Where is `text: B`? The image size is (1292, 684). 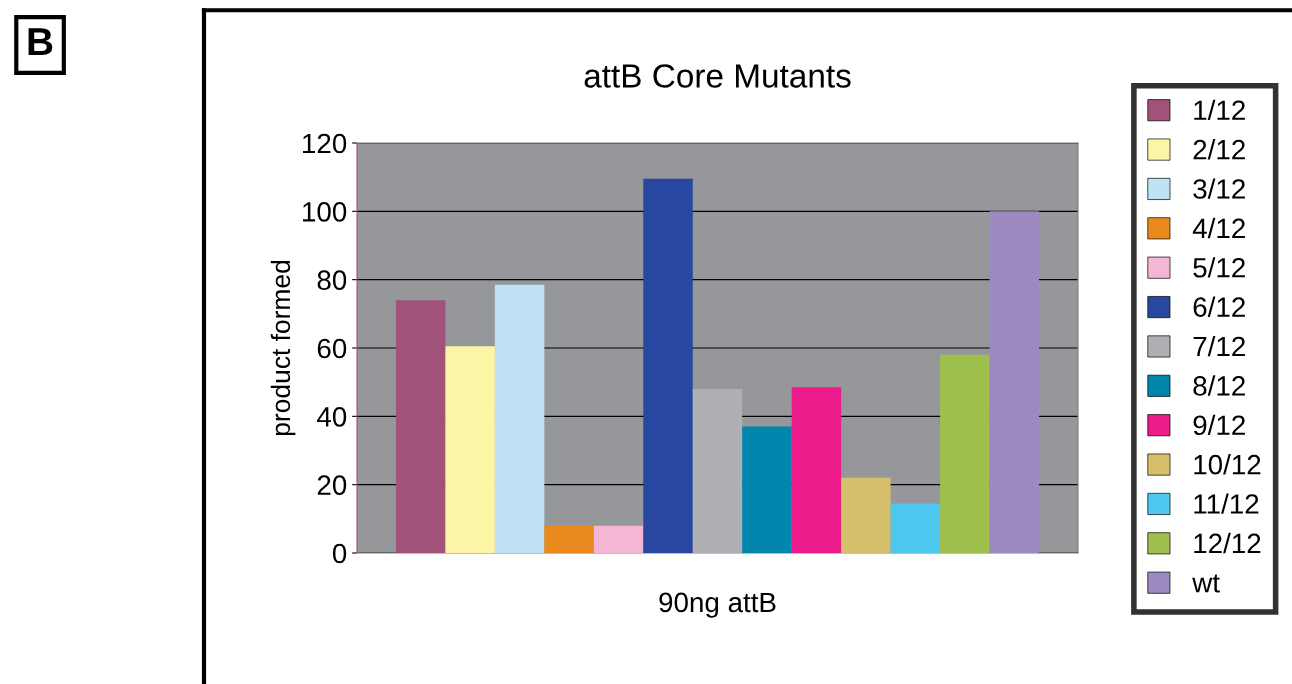 text: B is located at coordinates (40, 42).